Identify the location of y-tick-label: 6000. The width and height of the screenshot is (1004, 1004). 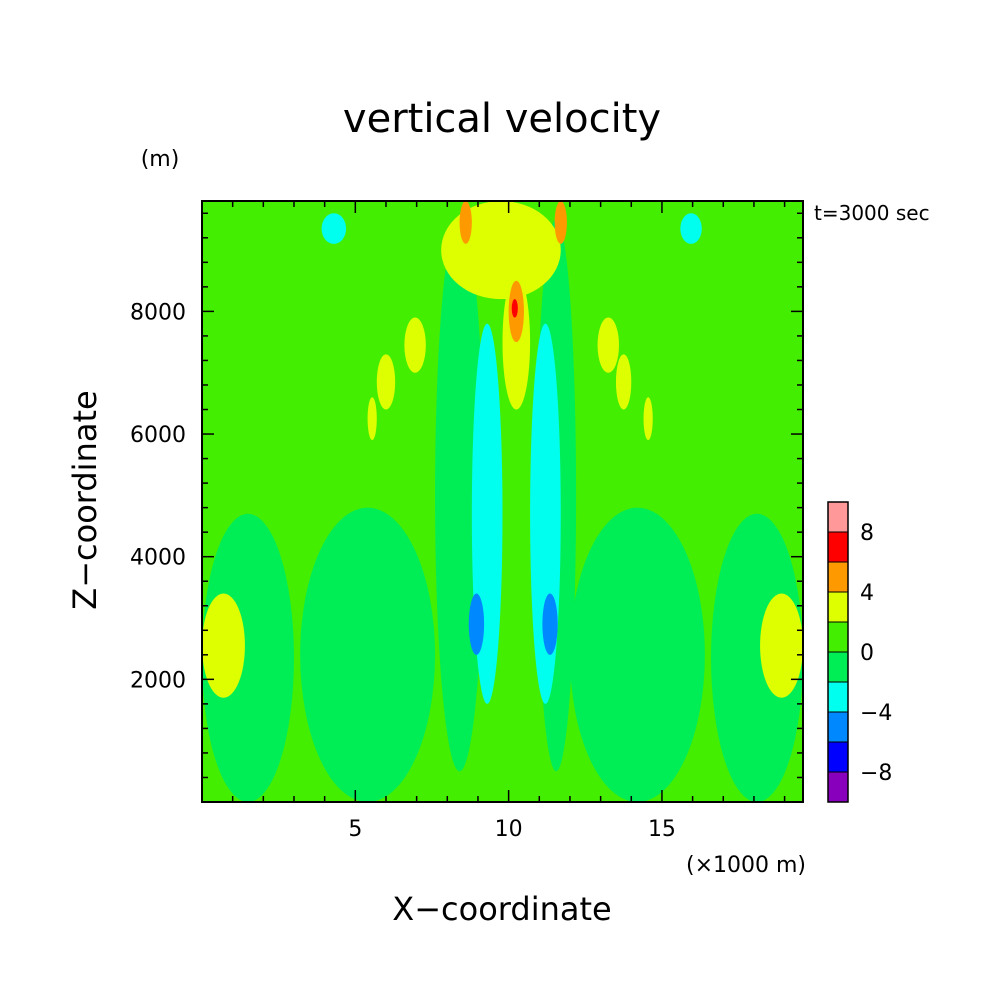
(158, 435).